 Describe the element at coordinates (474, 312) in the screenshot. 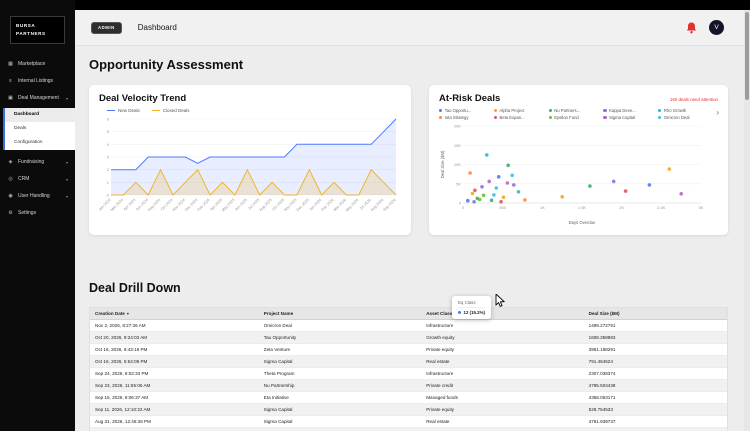

I see `tooltip-value: 12 (15.2%)` at that location.